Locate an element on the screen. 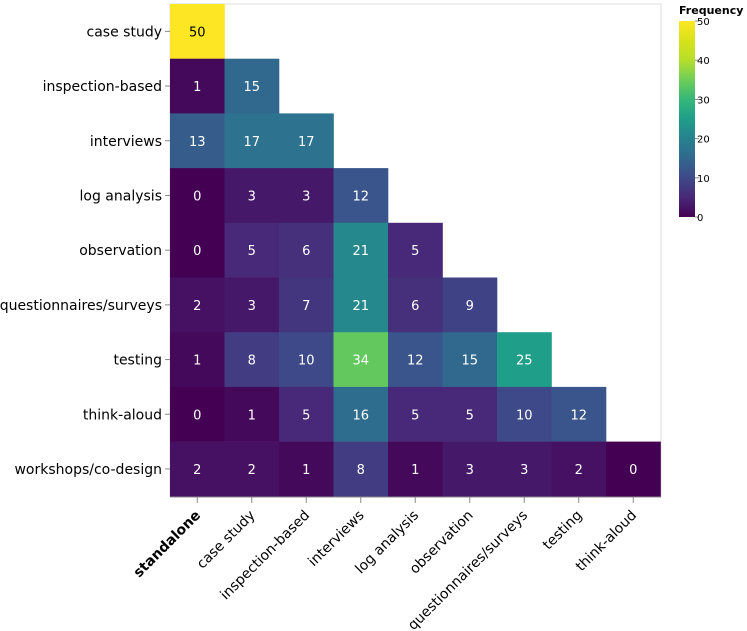 The width and height of the screenshot is (747, 631). legend-tick-label: 30 is located at coordinates (703, 100).